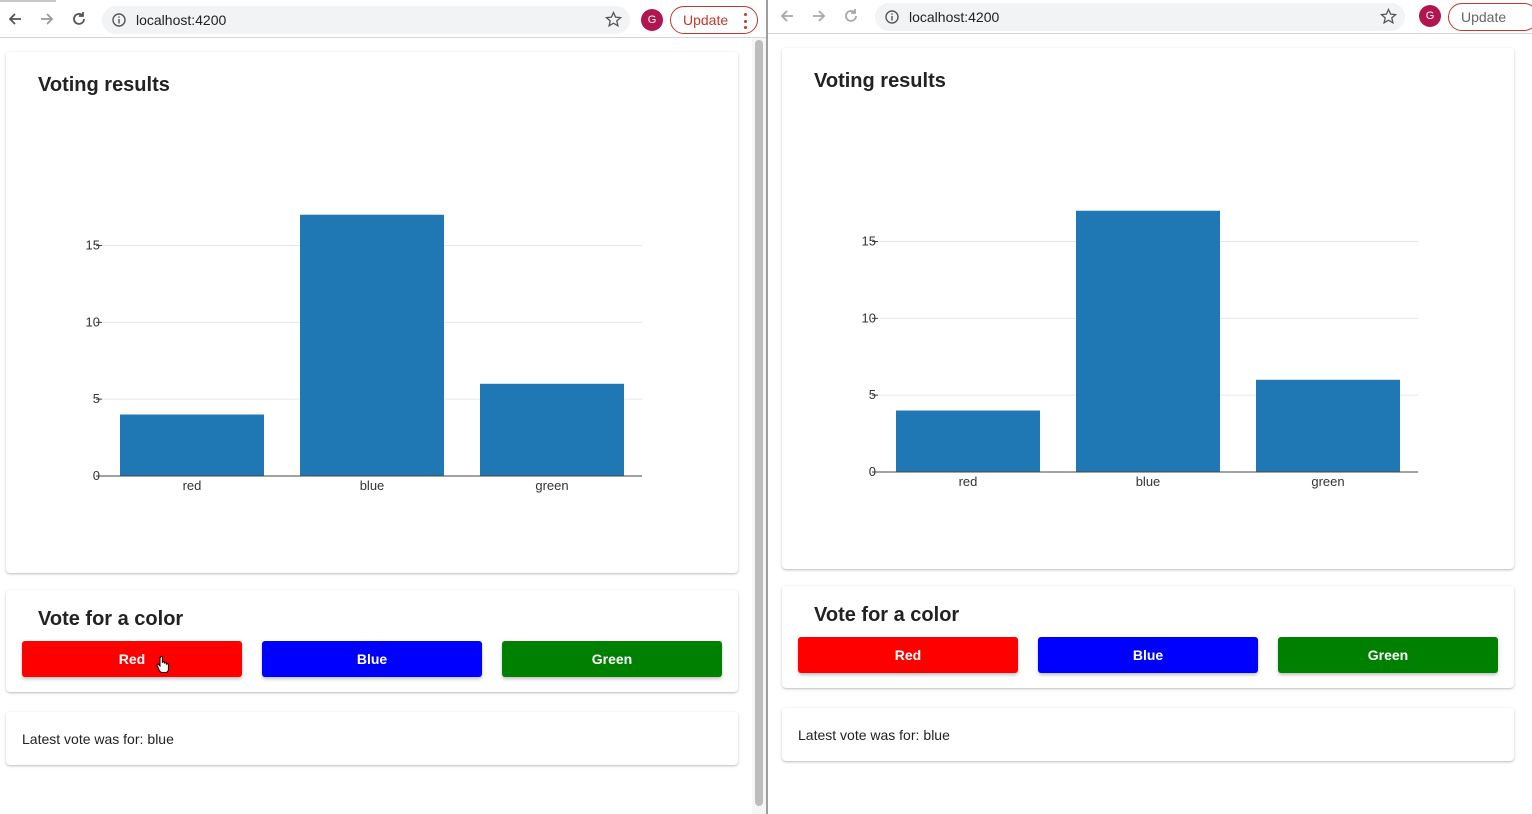 The width and height of the screenshot is (1532, 814). What do you see at coordinates (759, 423) in the screenshot?
I see `scrollbar-thumb` at bounding box center [759, 423].